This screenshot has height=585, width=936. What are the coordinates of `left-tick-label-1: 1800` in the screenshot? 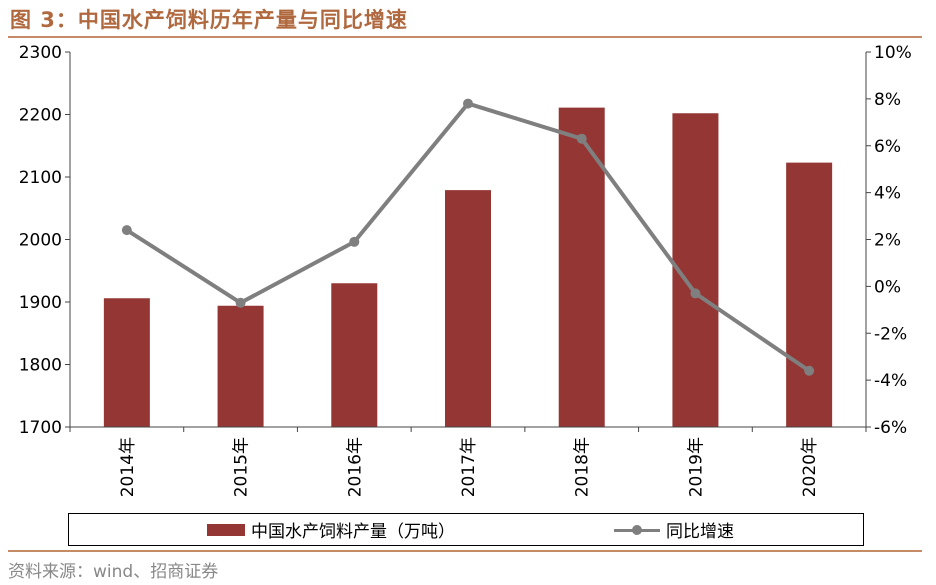 It's located at (40, 366).